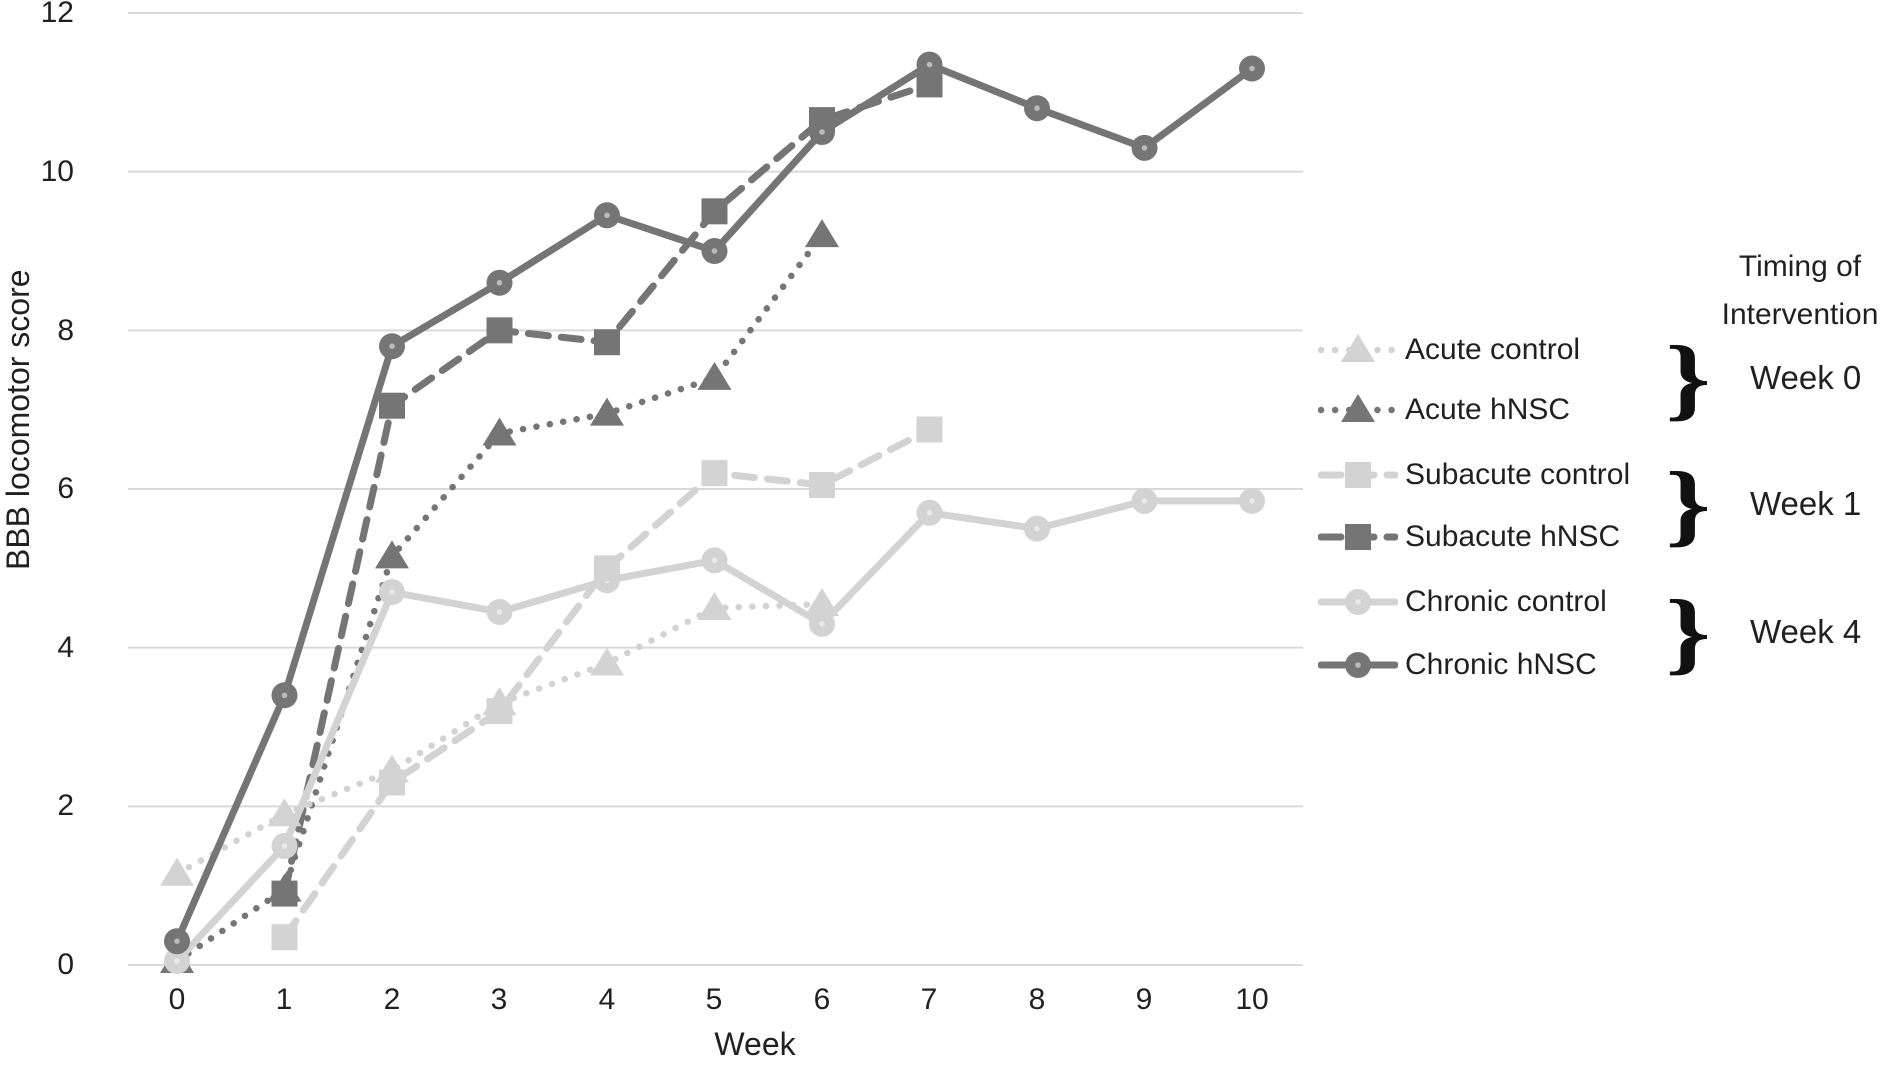 This screenshot has width=1880, height=1065. I want to click on timing-group-week1: Week 1, so click(1806, 503).